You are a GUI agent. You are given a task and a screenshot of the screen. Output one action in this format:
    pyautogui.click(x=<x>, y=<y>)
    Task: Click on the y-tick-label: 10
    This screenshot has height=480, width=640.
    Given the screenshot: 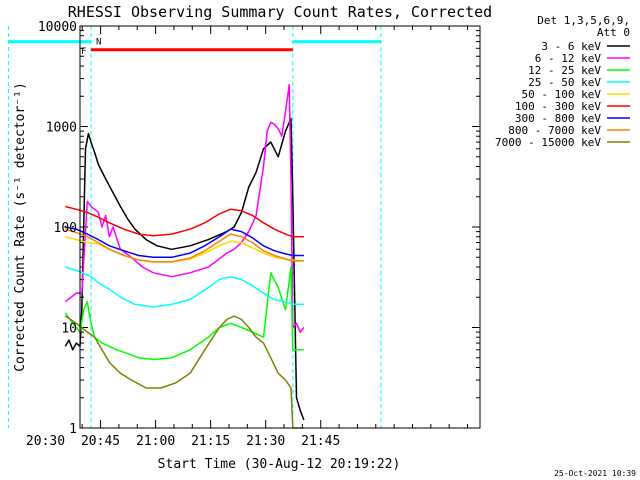 What is the action you would take?
    pyautogui.click(x=69, y=329)
    